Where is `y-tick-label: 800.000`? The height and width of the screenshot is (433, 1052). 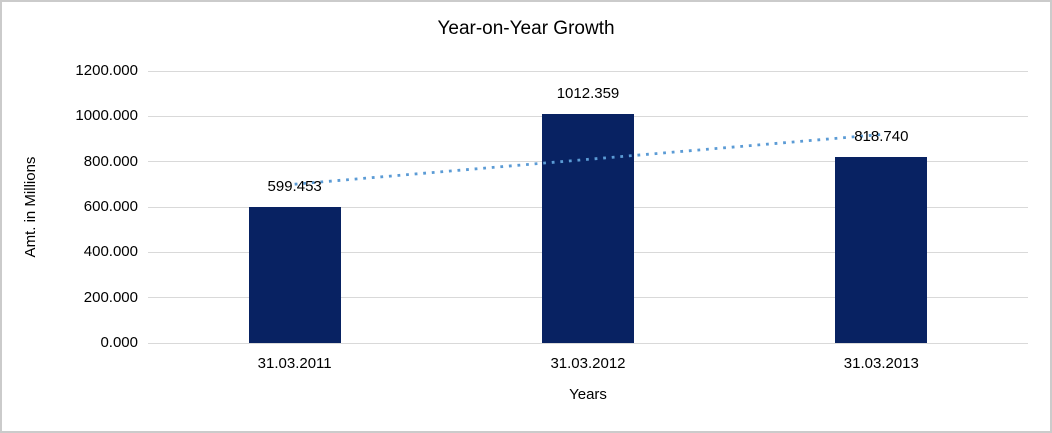
y-tick-label: 800.000 is located at coordinates (110, 161).